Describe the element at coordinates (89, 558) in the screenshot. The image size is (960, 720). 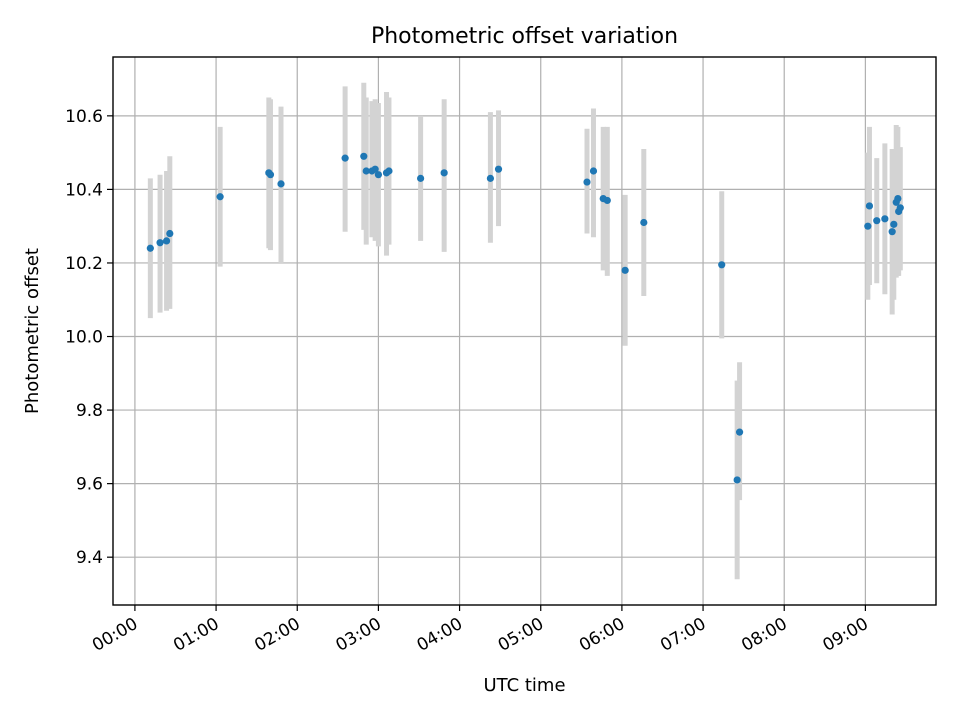
I see `y-tick-label: 9.4` at that location.